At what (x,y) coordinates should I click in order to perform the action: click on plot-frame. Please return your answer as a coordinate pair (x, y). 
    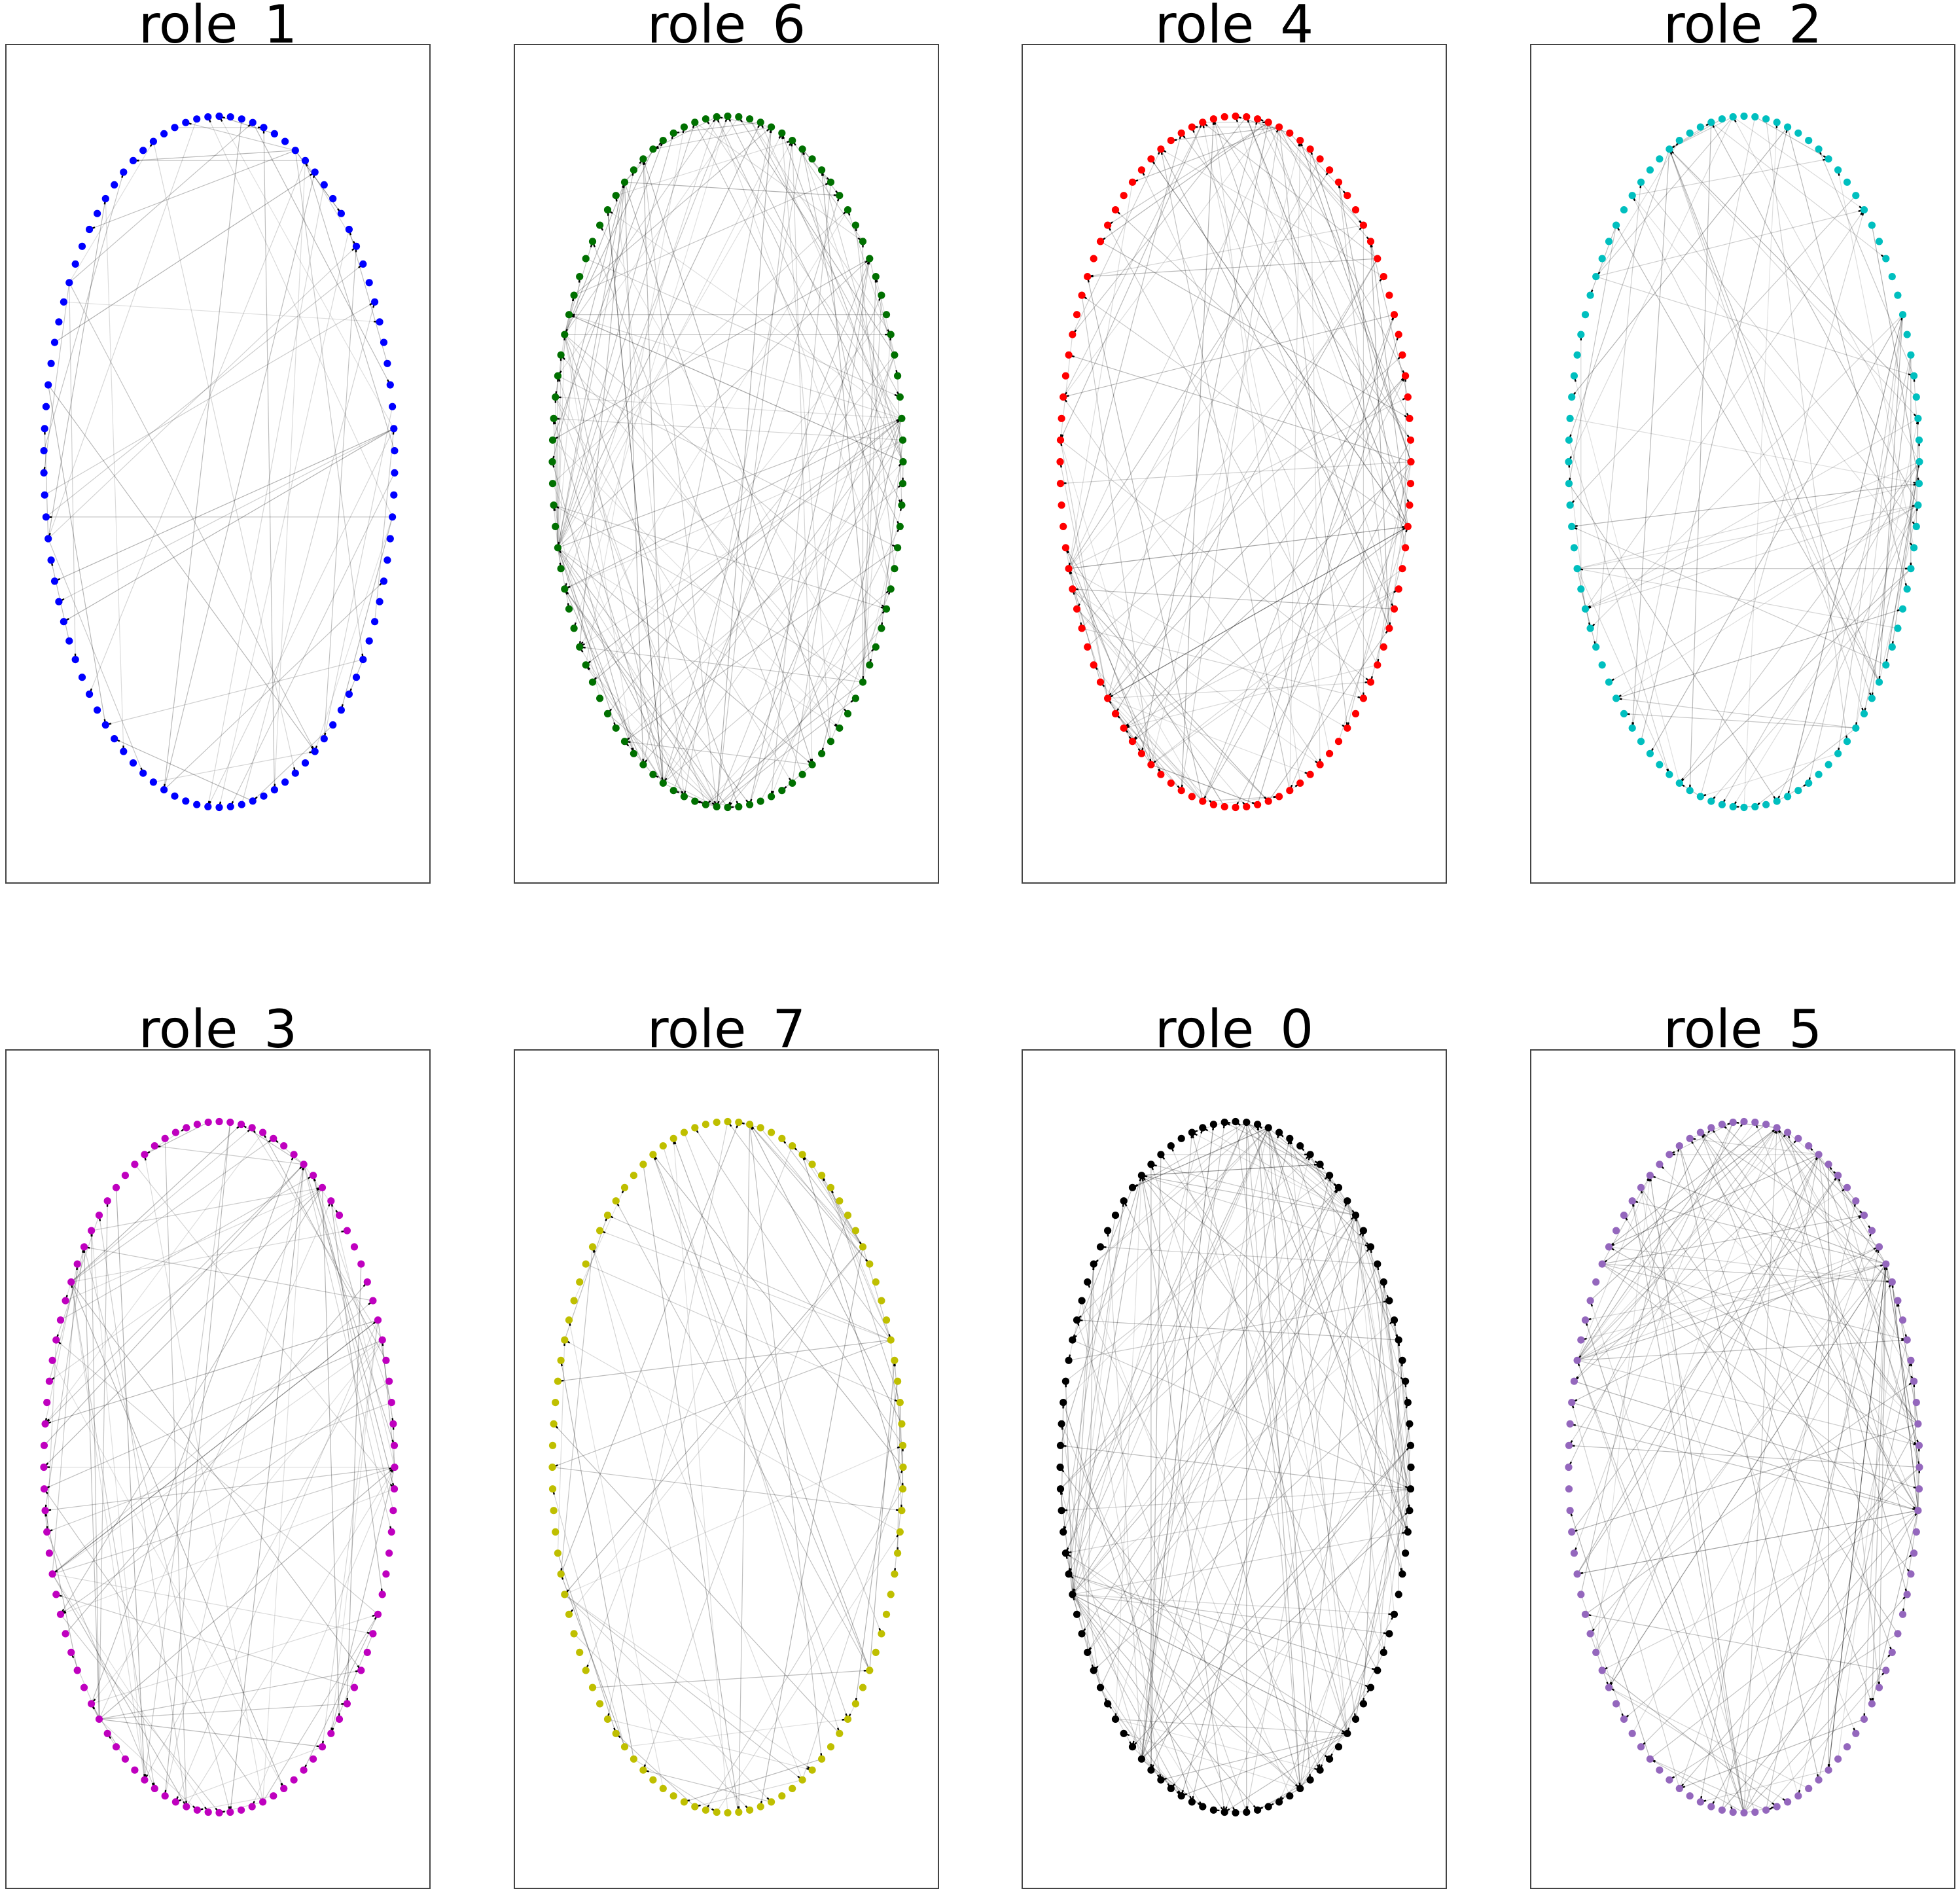
    Looking at the image, I should click on (1743, 464).